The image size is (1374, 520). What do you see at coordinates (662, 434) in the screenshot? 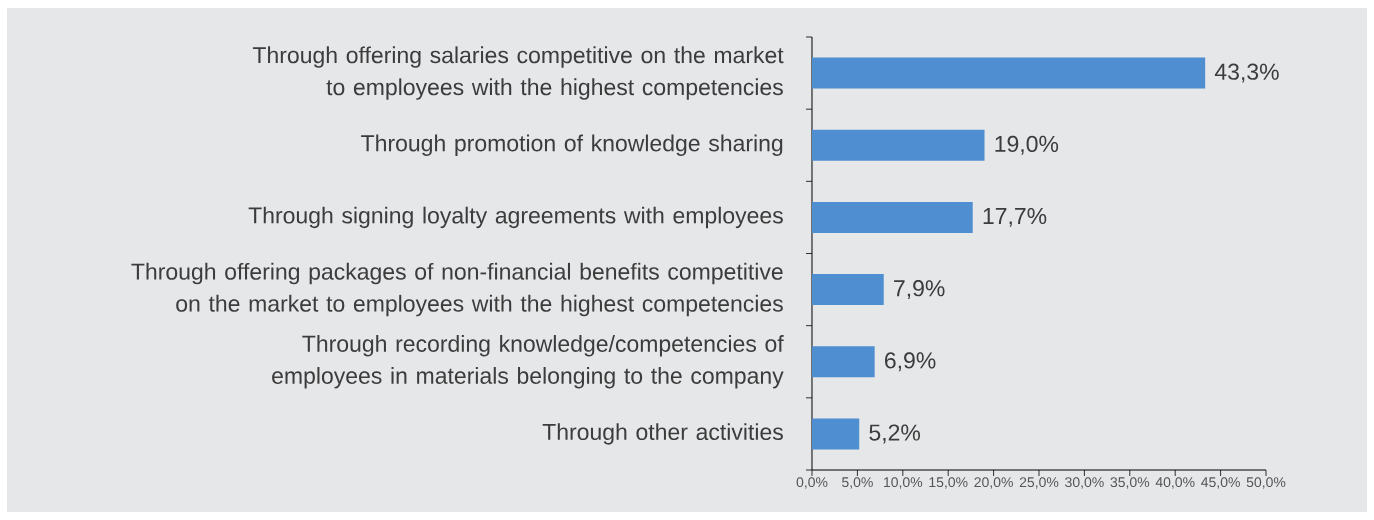
I see `y-tick-label: Through other activities` at bounding box center [662, 434].